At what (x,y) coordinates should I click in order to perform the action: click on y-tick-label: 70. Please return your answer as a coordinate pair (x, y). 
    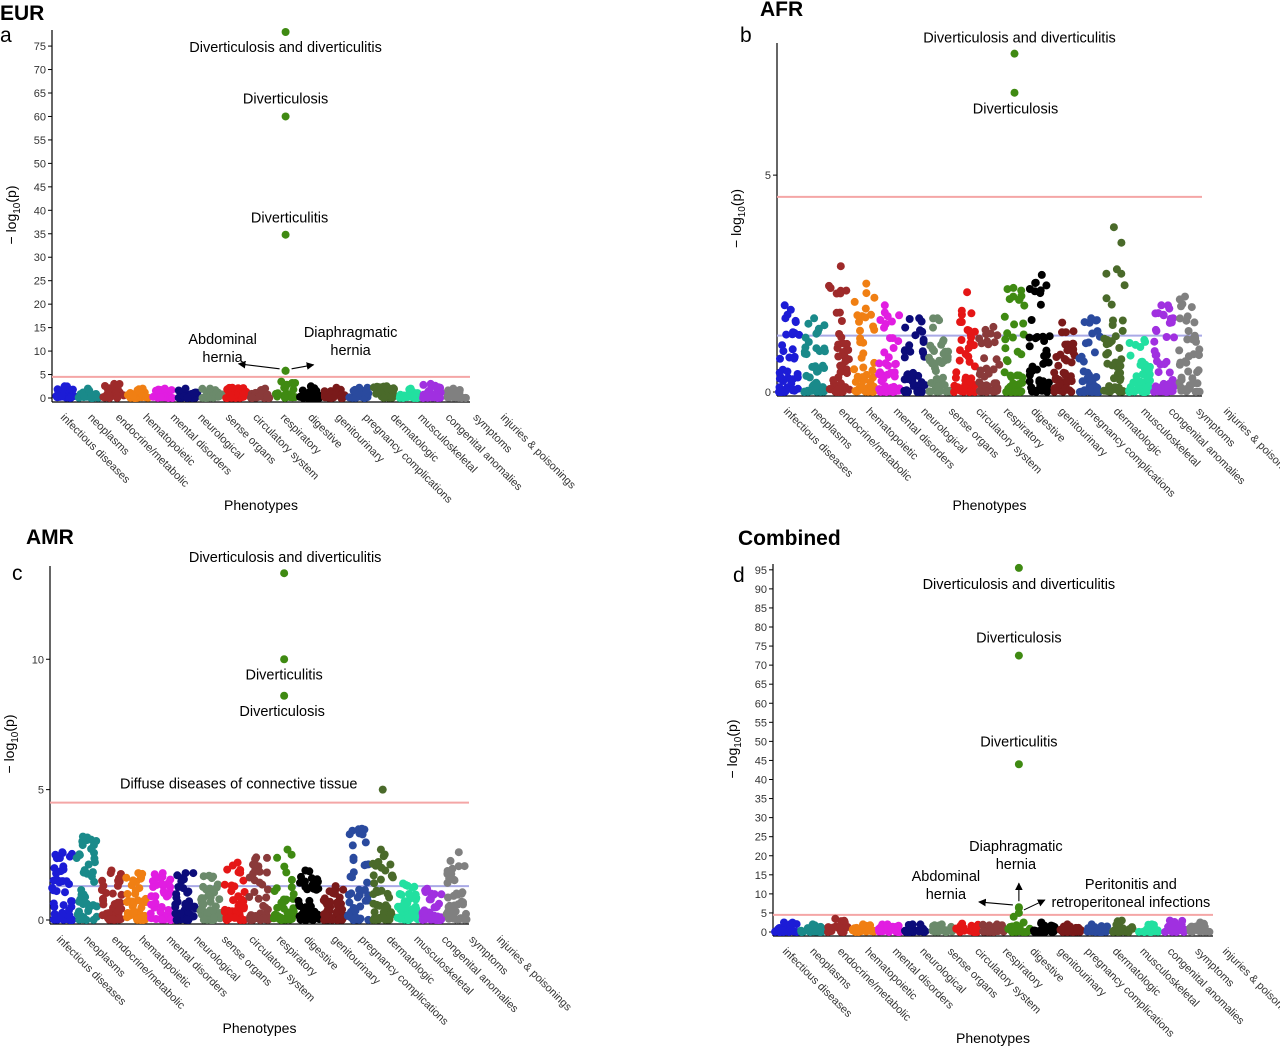
    Looking at the image, I should click on (761, 666).